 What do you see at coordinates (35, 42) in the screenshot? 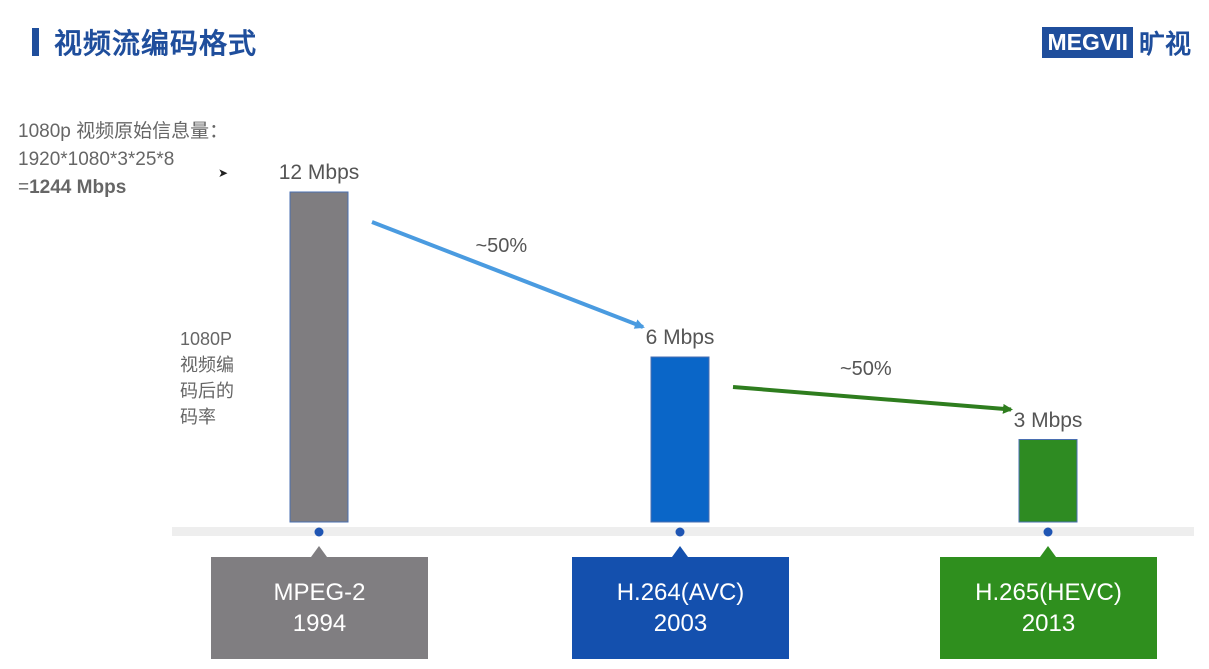
I see `title-accent-bar` at bounding box center [35, 42].